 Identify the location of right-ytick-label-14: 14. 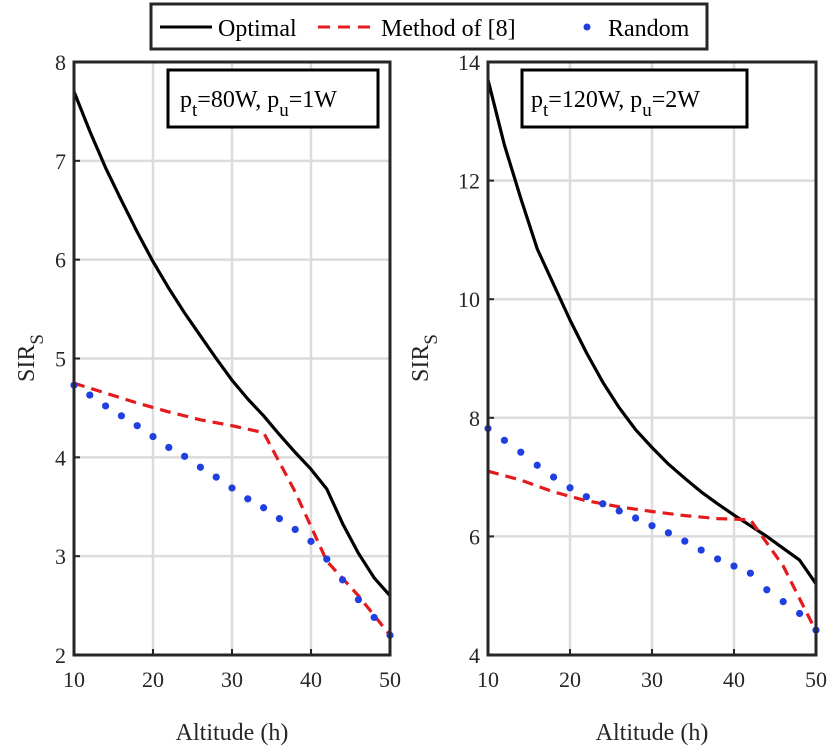
(469, 62).